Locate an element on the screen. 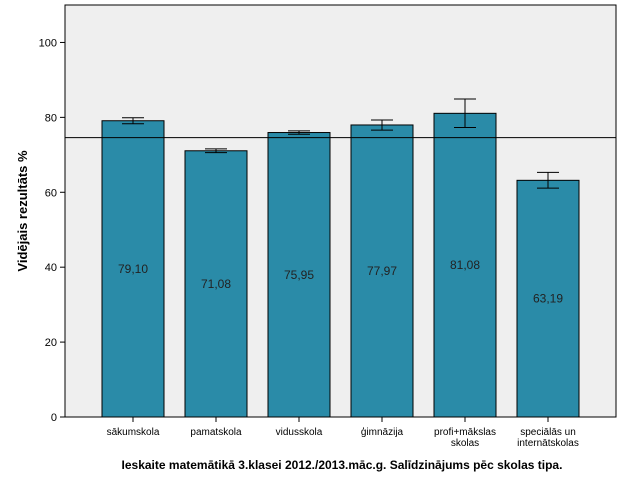 The width and height of the screenshot is (625, 500). error-bars-group is located at coordinates (340, 143).